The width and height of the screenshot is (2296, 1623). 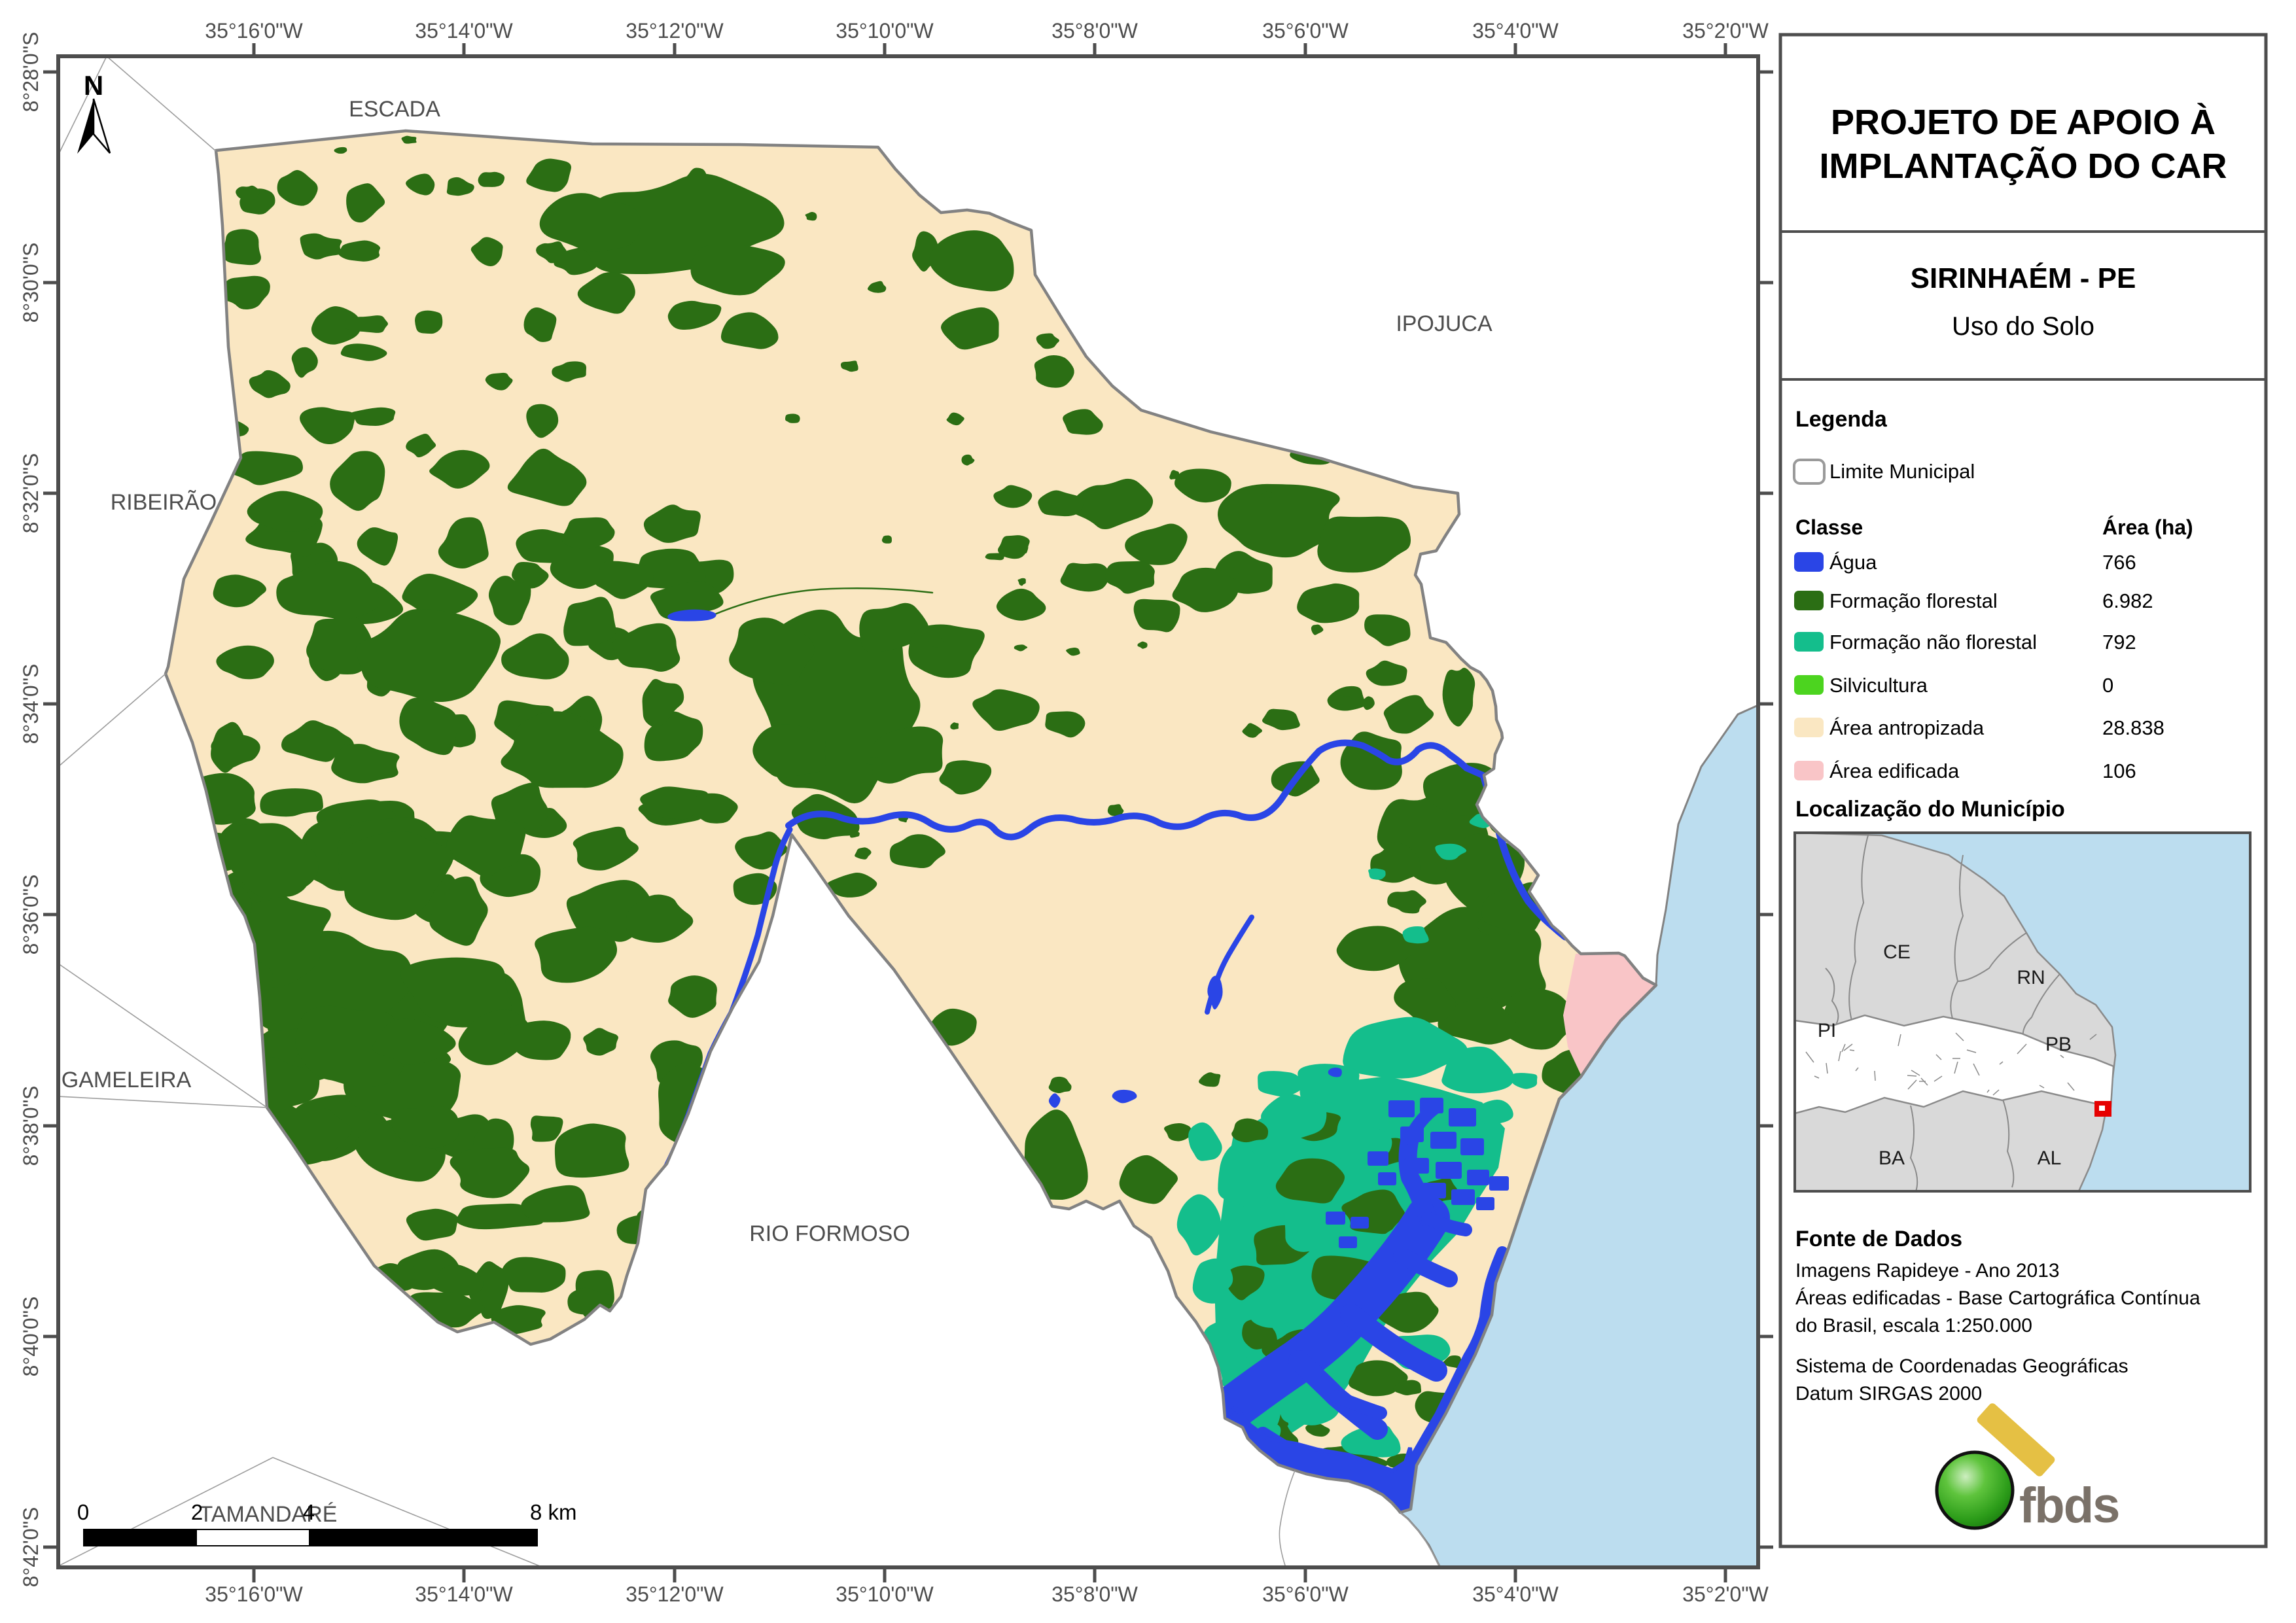 What do you see at coordinates (2119, 643) in the screenshot?
I see `svg-text: 792` at bounding box center [2119, 643].